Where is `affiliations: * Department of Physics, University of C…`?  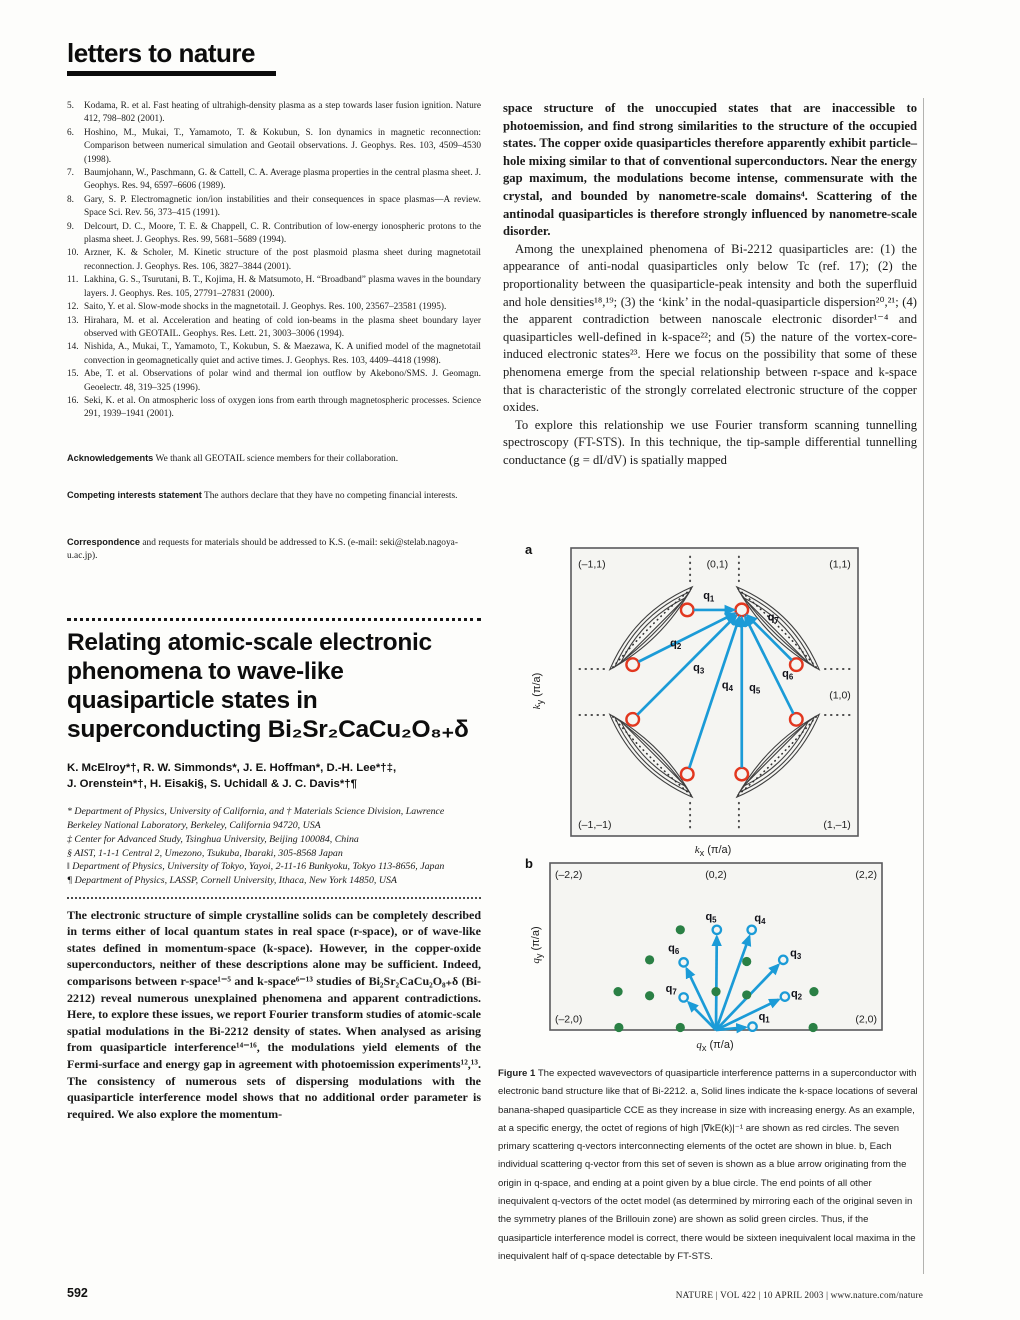 affiliations: * Department of Physics, University of C… is located at coordinates (274, 846).